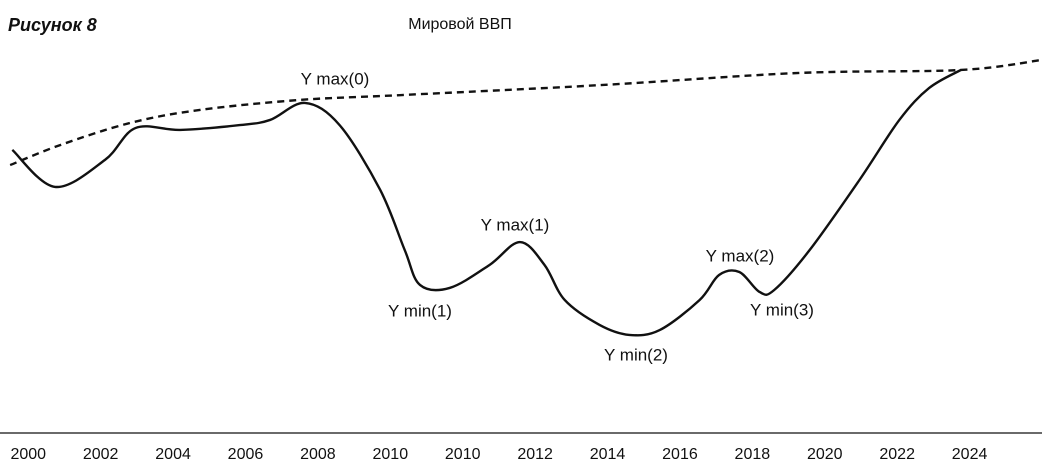 The height and width of the screenshot is (466, 1042). What do you see at coordinates (970, 454) in the screenshot?
I see `x-tick-label: 2024` at bounding box center [970, 454].